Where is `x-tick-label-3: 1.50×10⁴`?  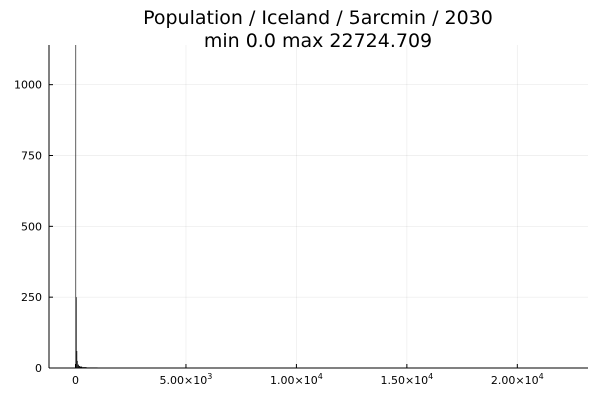
x-tick-label-3: 1.50×10⁴ is located at coordinates (406, 379).